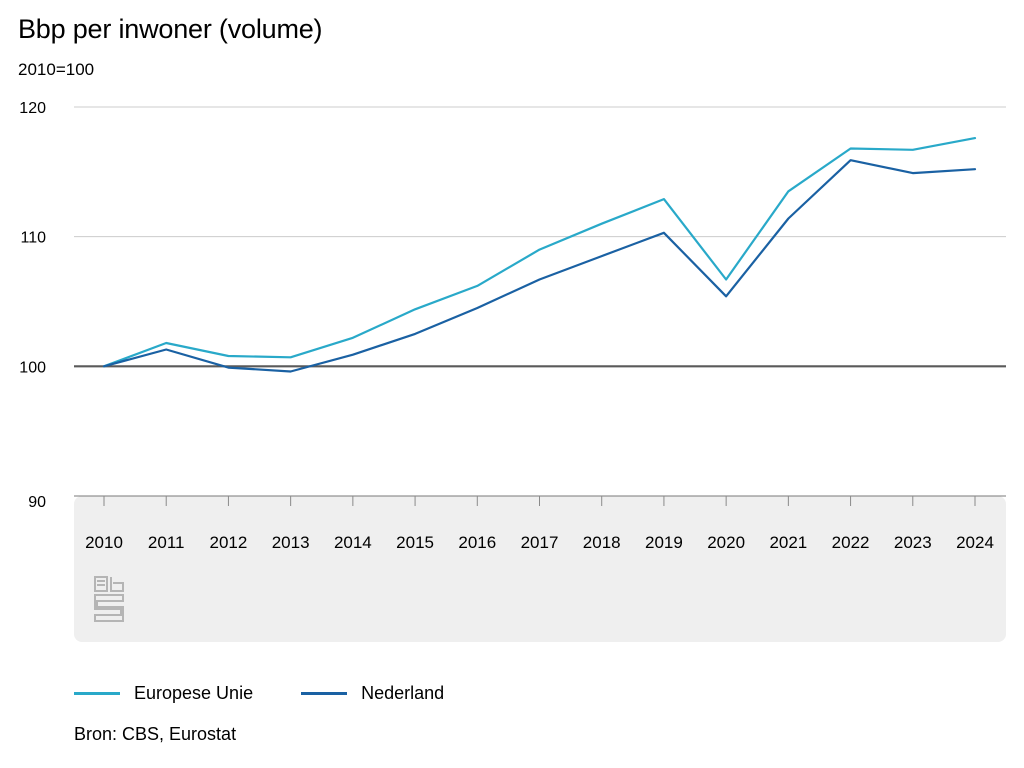  Describe the element at coordinates (540, 542) in the screenshot. I see `x-tick-label: 2017` at that location.